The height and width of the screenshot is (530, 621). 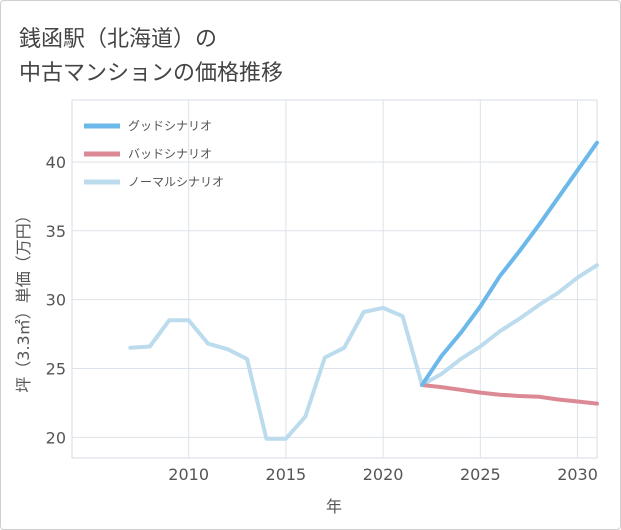 I want to click on chart-title-line2: 中古マンションの価格推移, so click(x=151, y=73).